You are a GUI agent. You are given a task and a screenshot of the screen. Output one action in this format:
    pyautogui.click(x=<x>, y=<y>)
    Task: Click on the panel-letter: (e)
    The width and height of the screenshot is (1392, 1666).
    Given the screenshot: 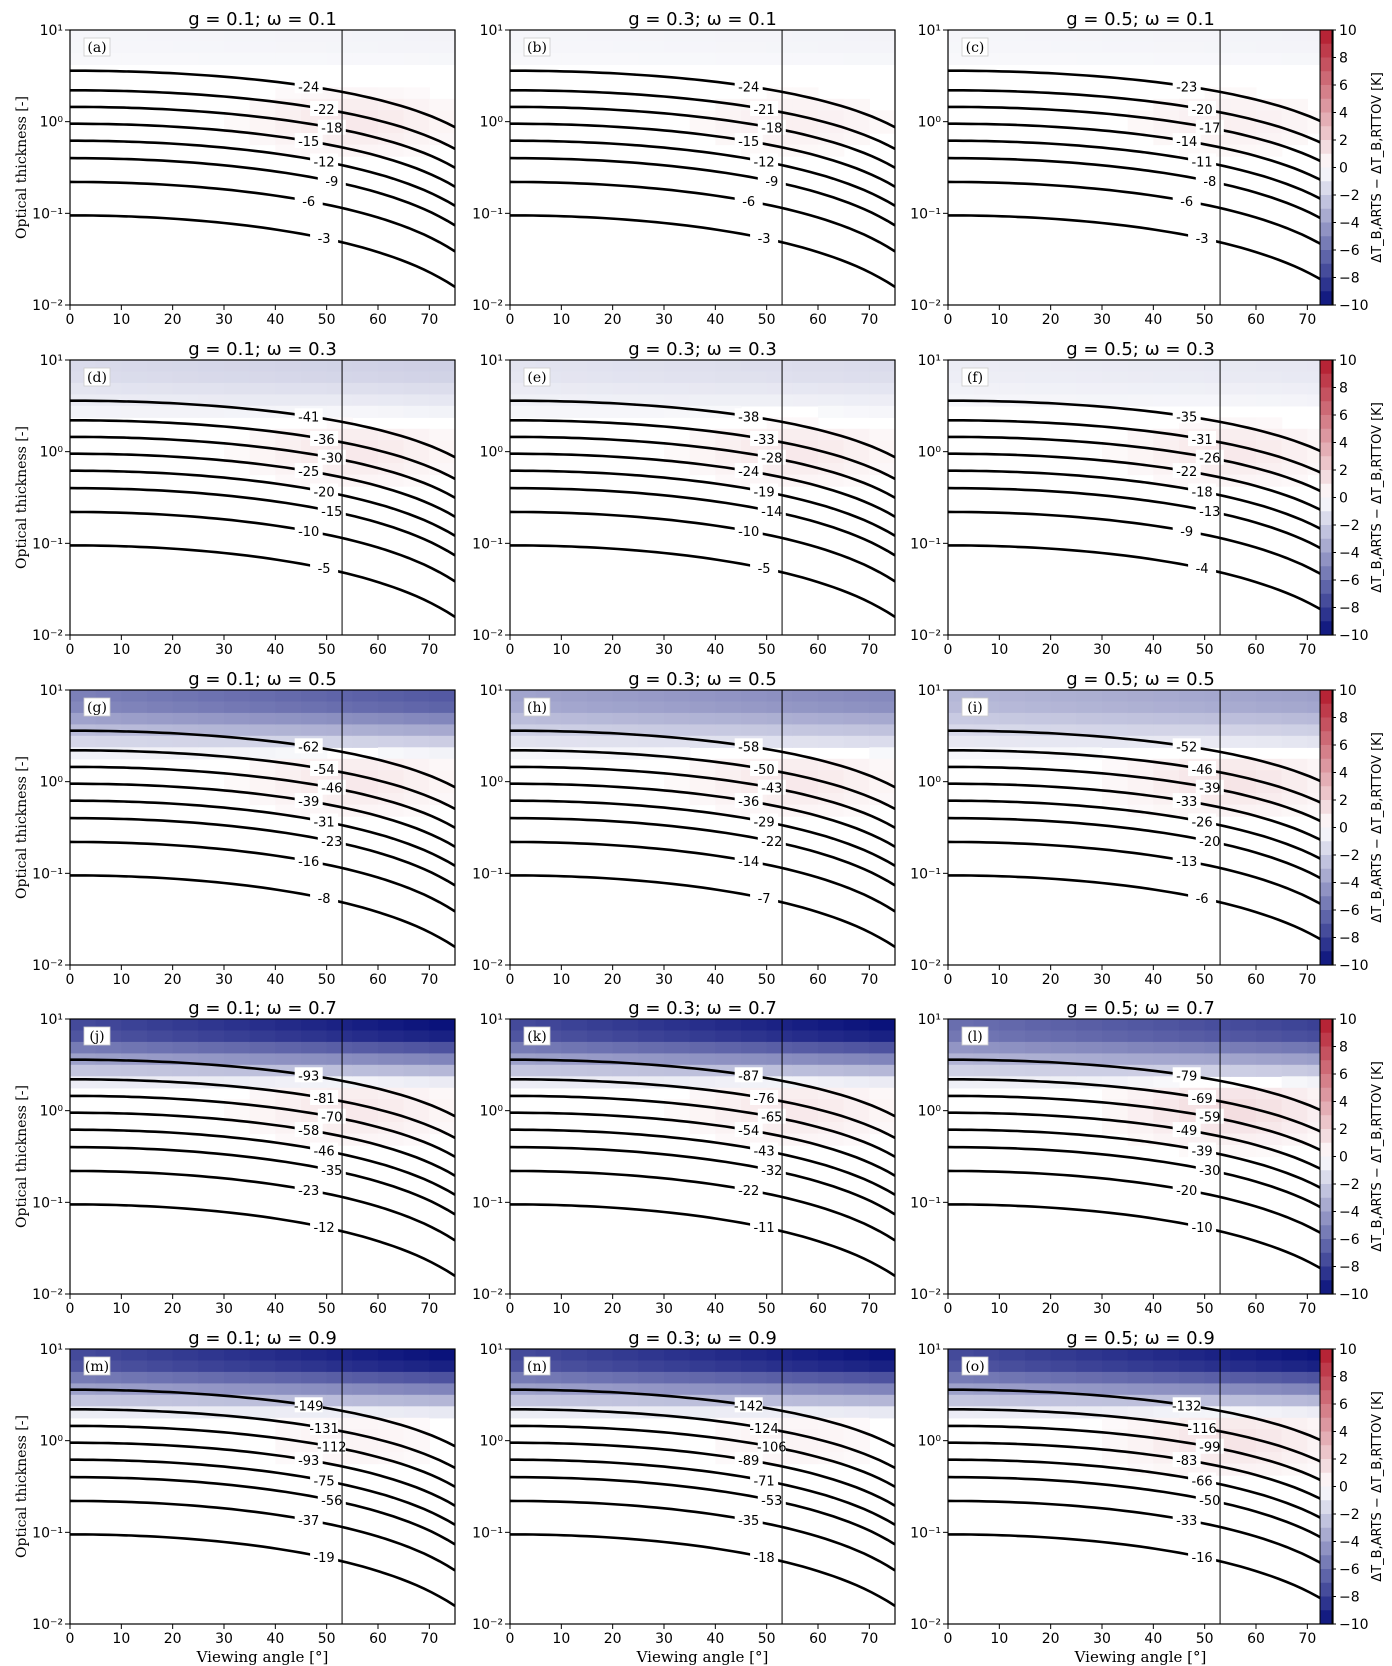 What is the action you would take?
    pyautogui.click(x=536, y=378)
    